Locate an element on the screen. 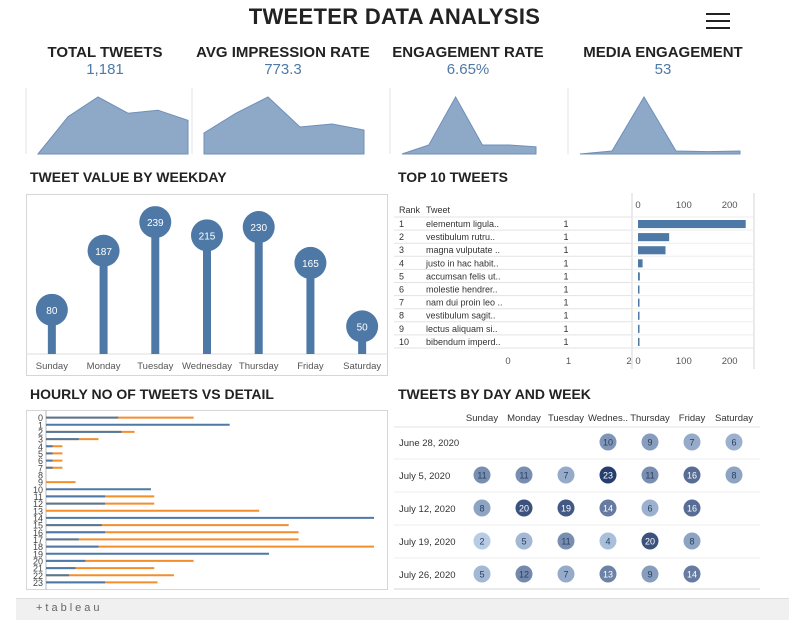 Image resolution: width=789 pixels, height=631 pixels. hour-tick-label: 7 is located at coordinates (40, 468).